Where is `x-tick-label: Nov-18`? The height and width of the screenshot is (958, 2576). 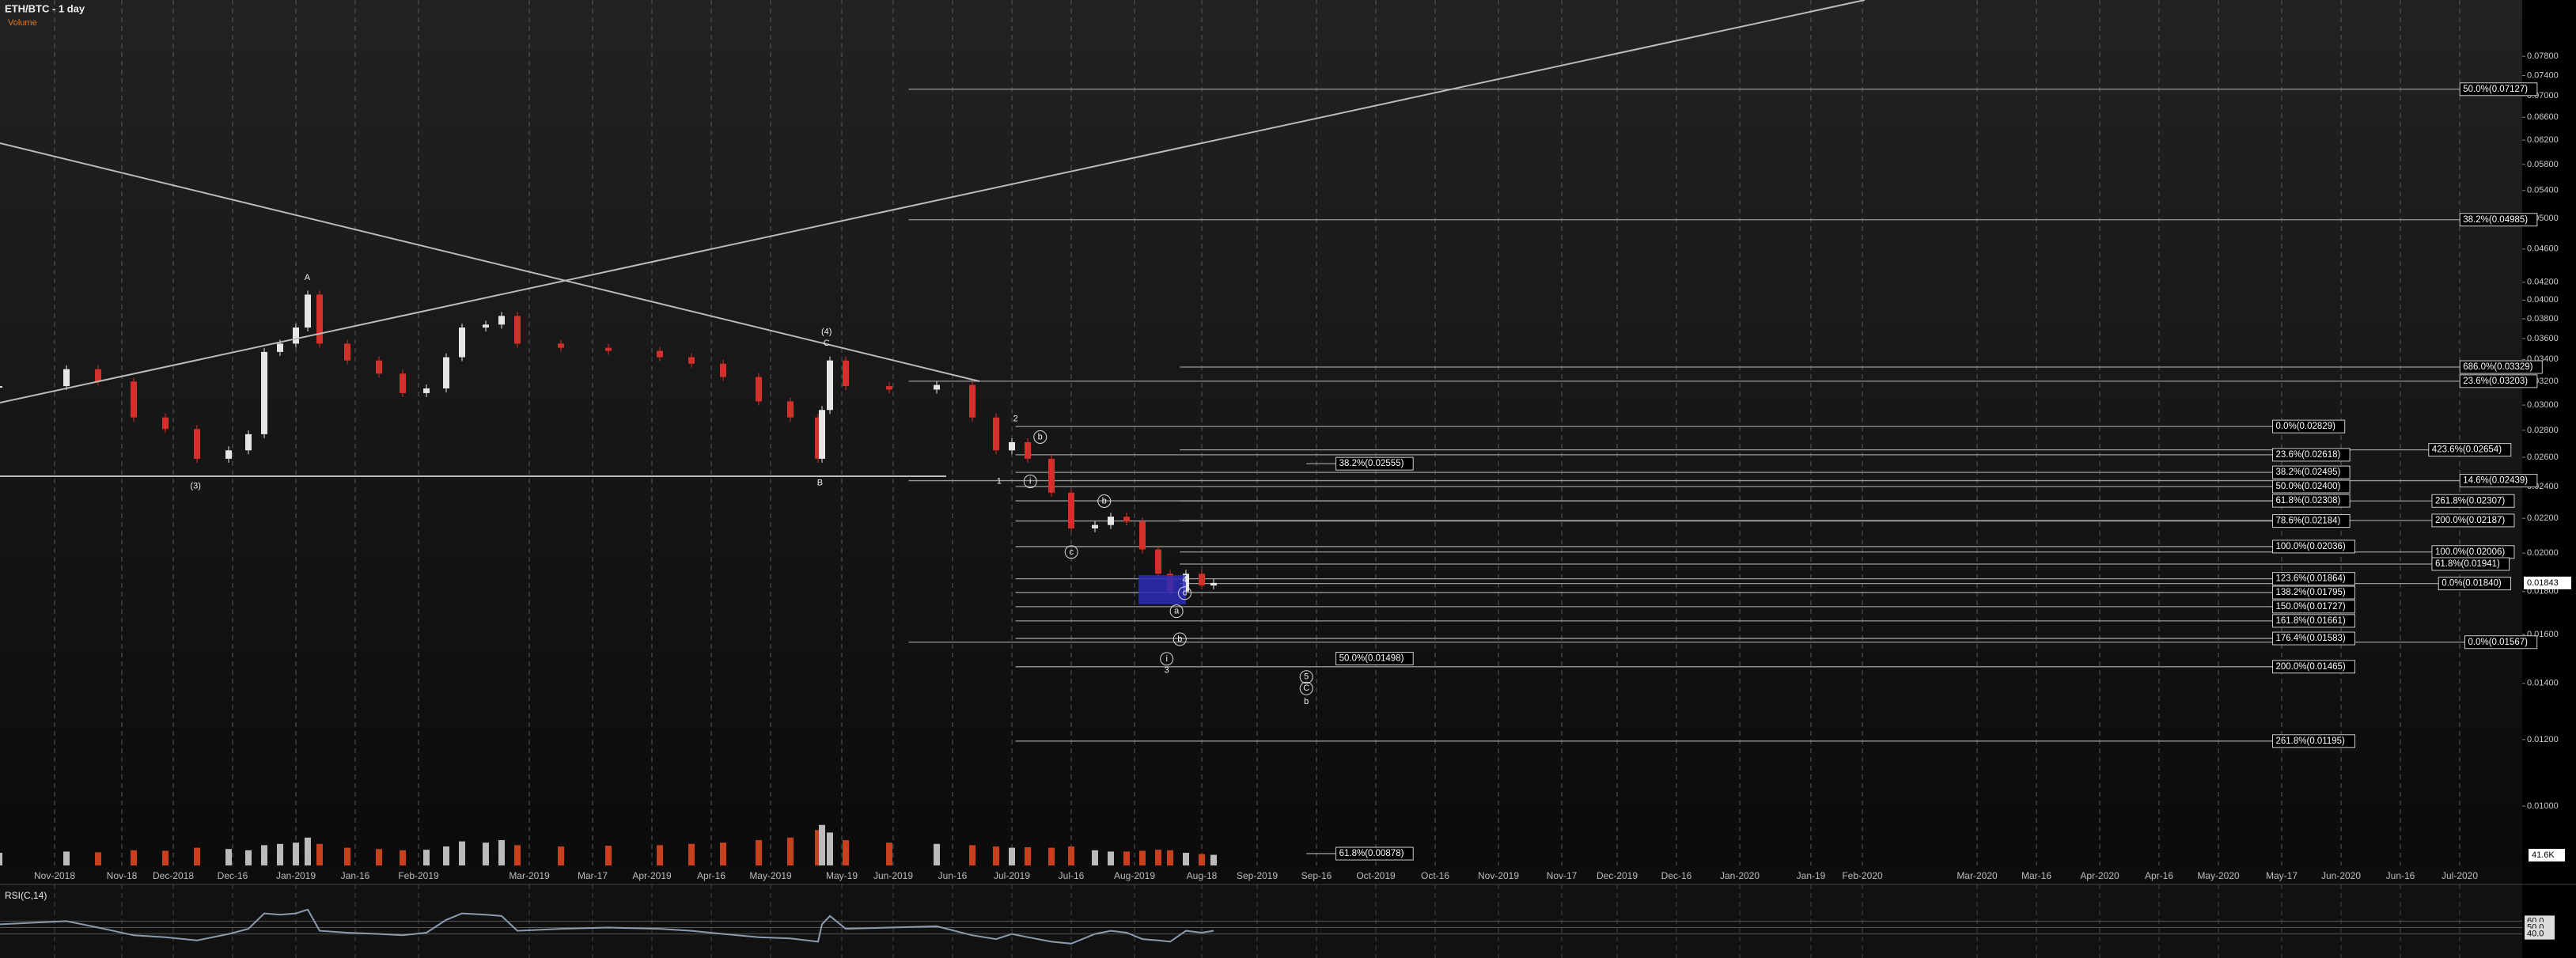 x-tick-label: Nov-18 is located at coordinates (122, 875).